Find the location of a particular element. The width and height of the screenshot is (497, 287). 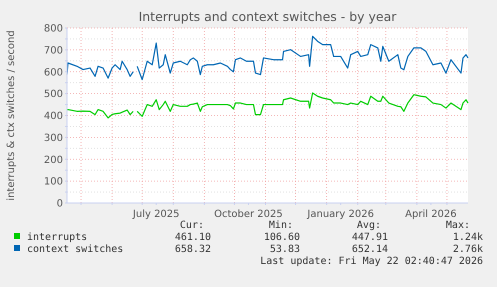

y-tick-label: 400 is located at coordinates (53, 116).